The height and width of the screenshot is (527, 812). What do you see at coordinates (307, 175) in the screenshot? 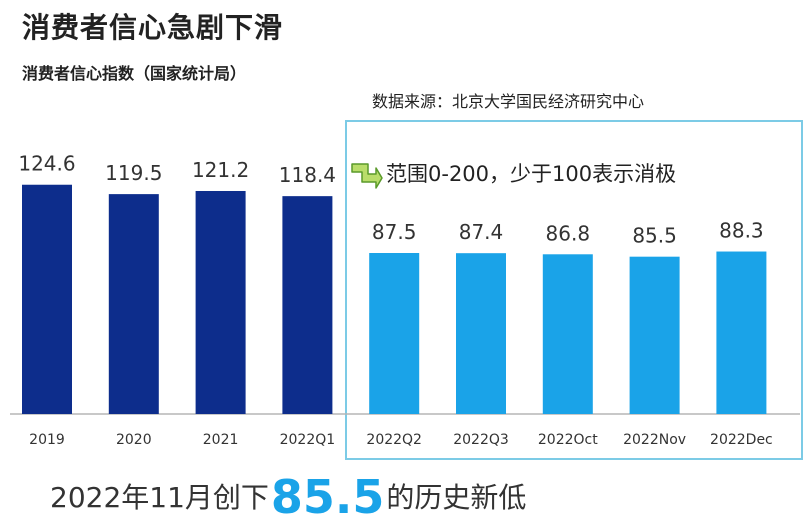
I see `data-label-2022Q1: 118.4` at bounding box center [307, 175].